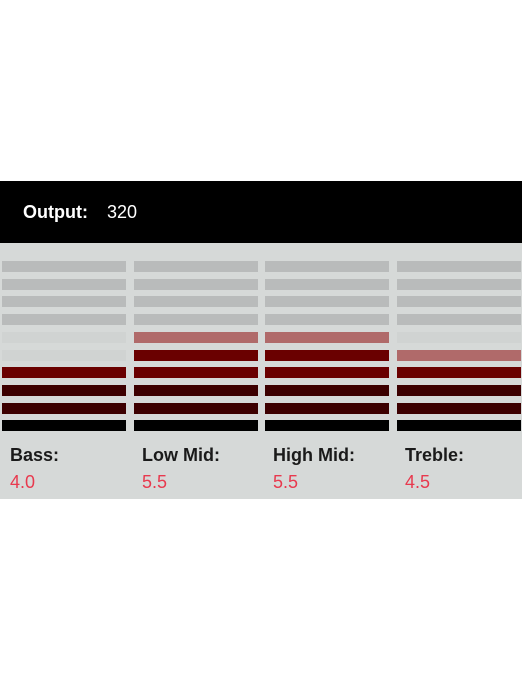  What do you see at coordinates (23, 482) in the screenshot?
I see `band-value: 4.0` at bounding box center [23, 482].